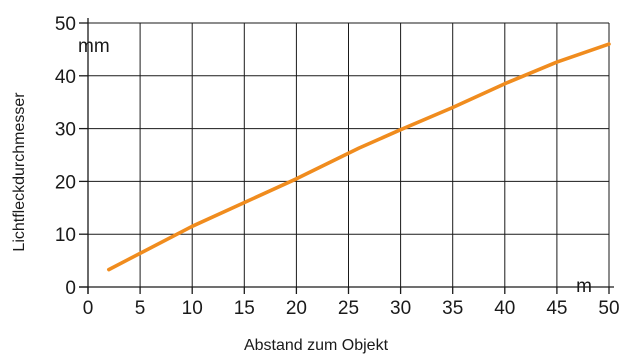 This screenshot has width=630, height=355. Describe the element at coordinates (504, 308) in the screenshot. I see `x-tick-label: 40` at that location.